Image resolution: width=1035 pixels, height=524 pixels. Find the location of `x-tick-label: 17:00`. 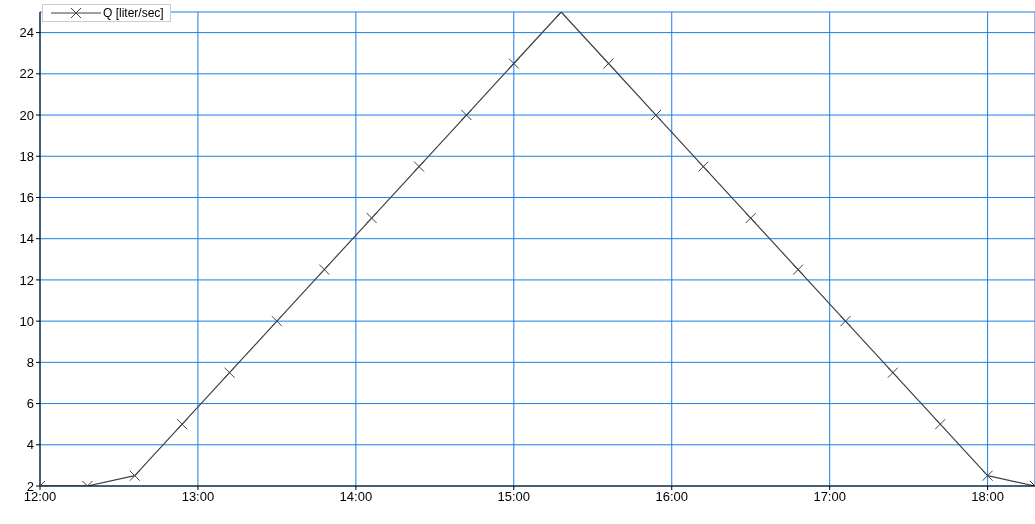

x-tick-label: 17:00 is located at coordinates (829, 497).